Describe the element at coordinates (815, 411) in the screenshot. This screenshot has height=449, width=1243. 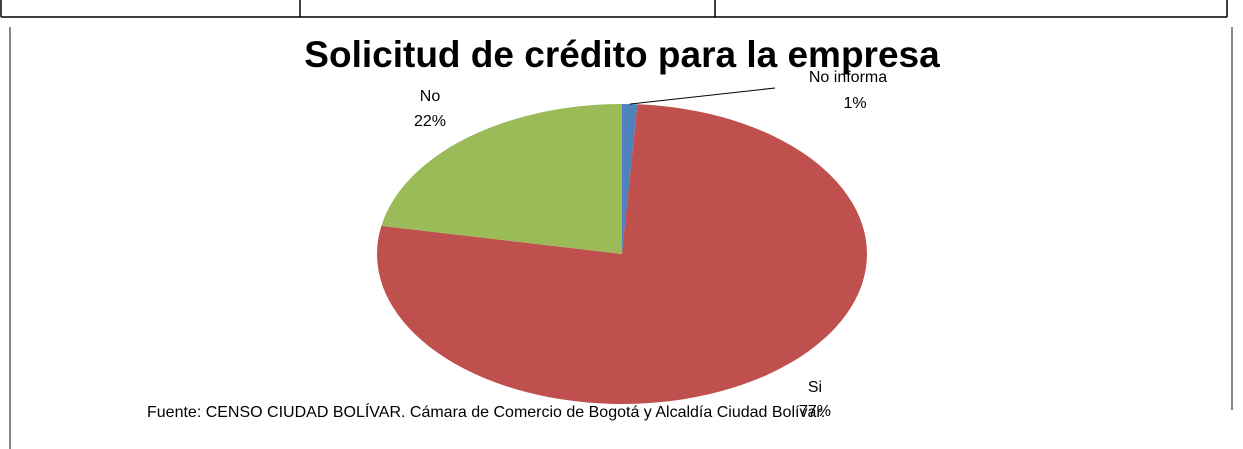
I see `slice-value-label: 77%` at that location.